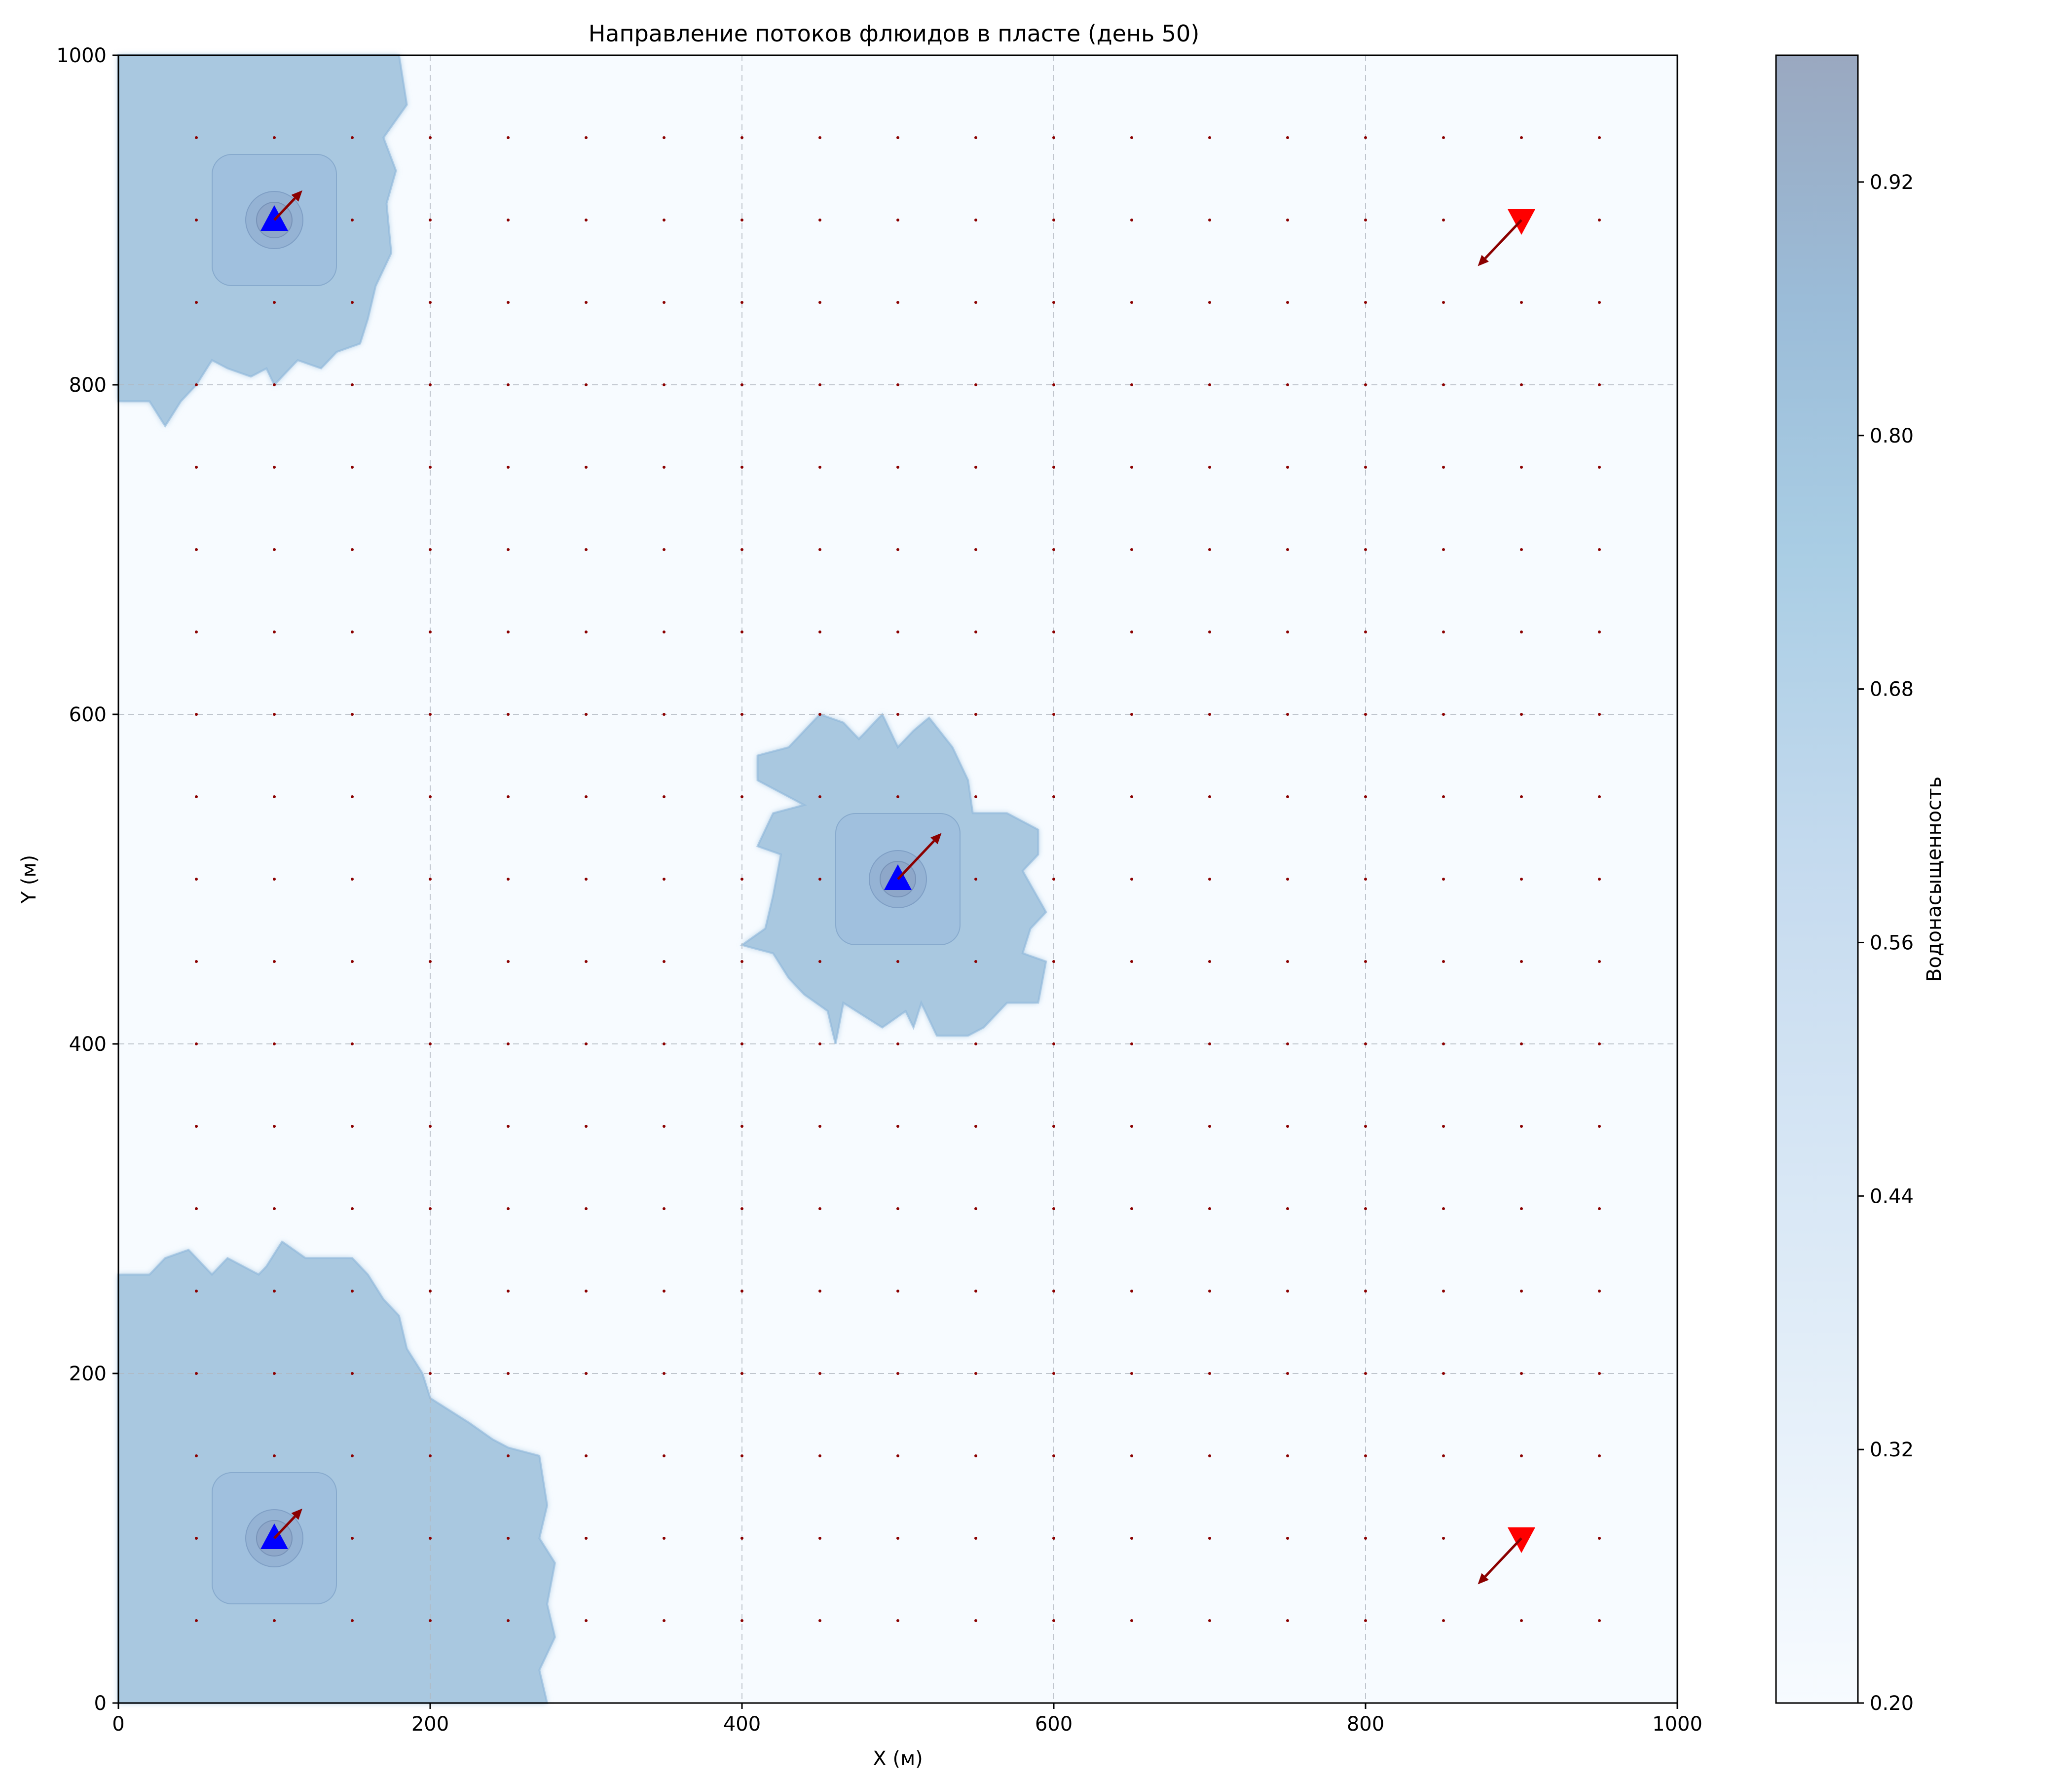 This screenshot has width=2072, height=1778. I want to click on colorbar-tick-label: 0.92, so click(1892, 182).